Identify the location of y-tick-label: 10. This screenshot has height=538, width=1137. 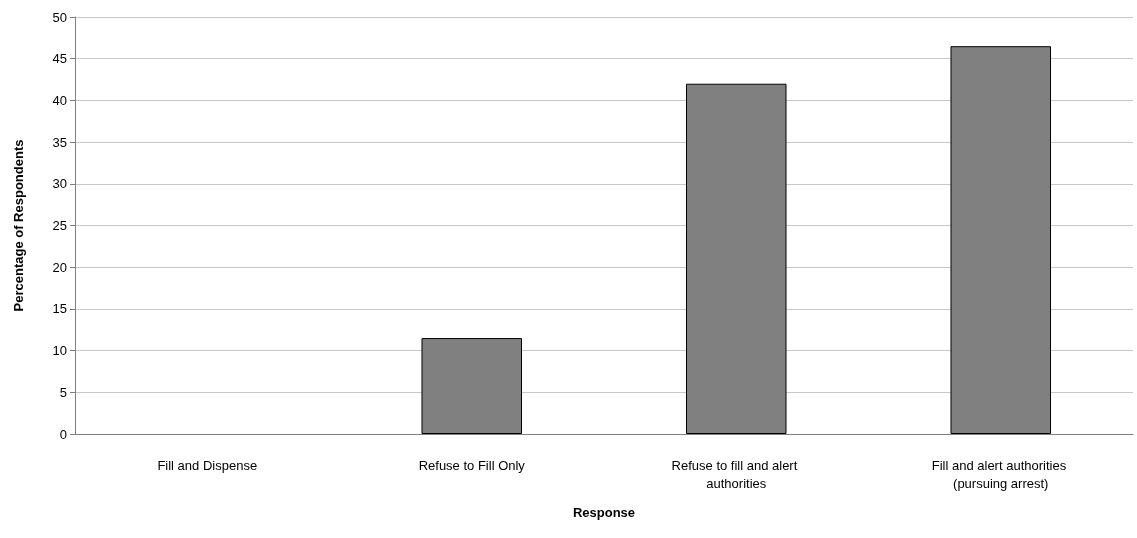
(59, 351).